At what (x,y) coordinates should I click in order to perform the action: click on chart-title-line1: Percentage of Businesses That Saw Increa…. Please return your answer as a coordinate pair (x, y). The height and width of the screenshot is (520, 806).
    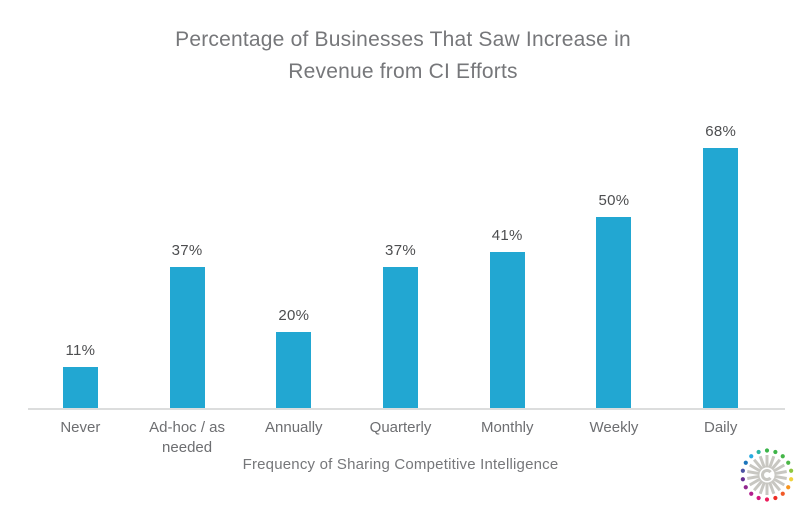
    Looking at the image, I should click on (403, 39).